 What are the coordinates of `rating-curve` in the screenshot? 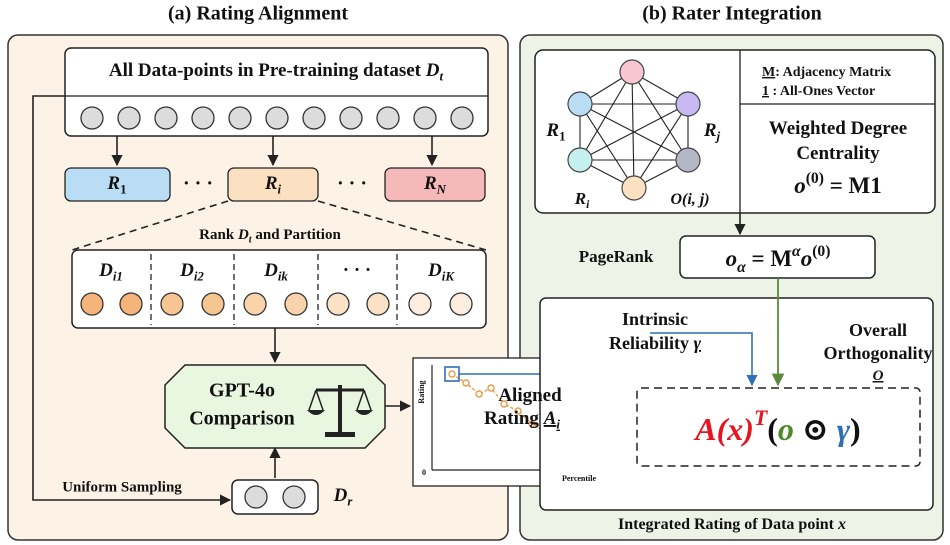 It's located at (519, 419).